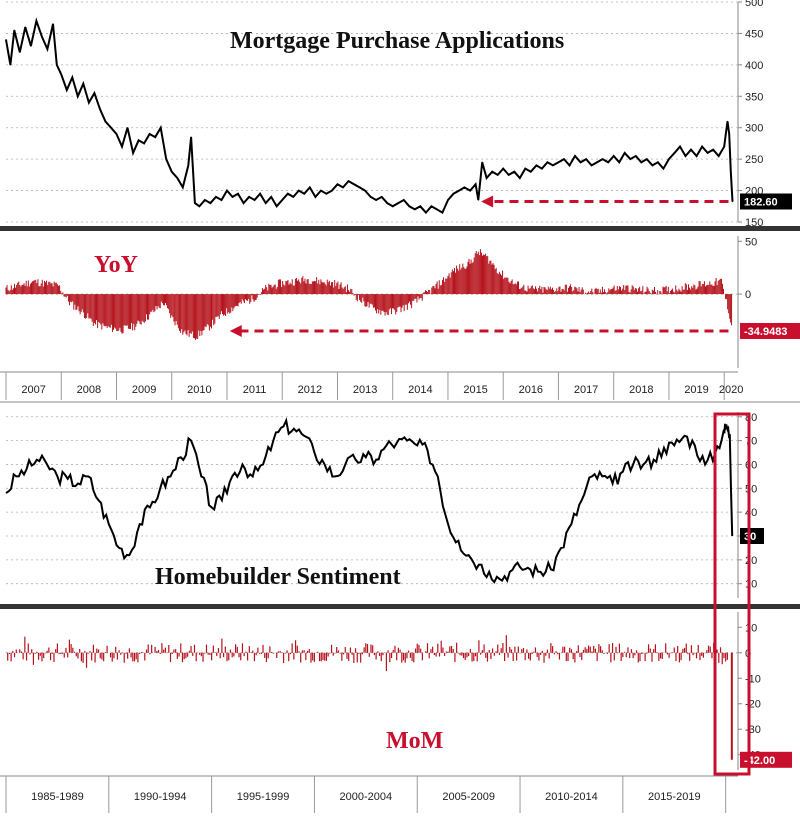 This screenshot has height=818, width=800. I want to click on yoy-x-tick-label: 2013, so click(365, 390).